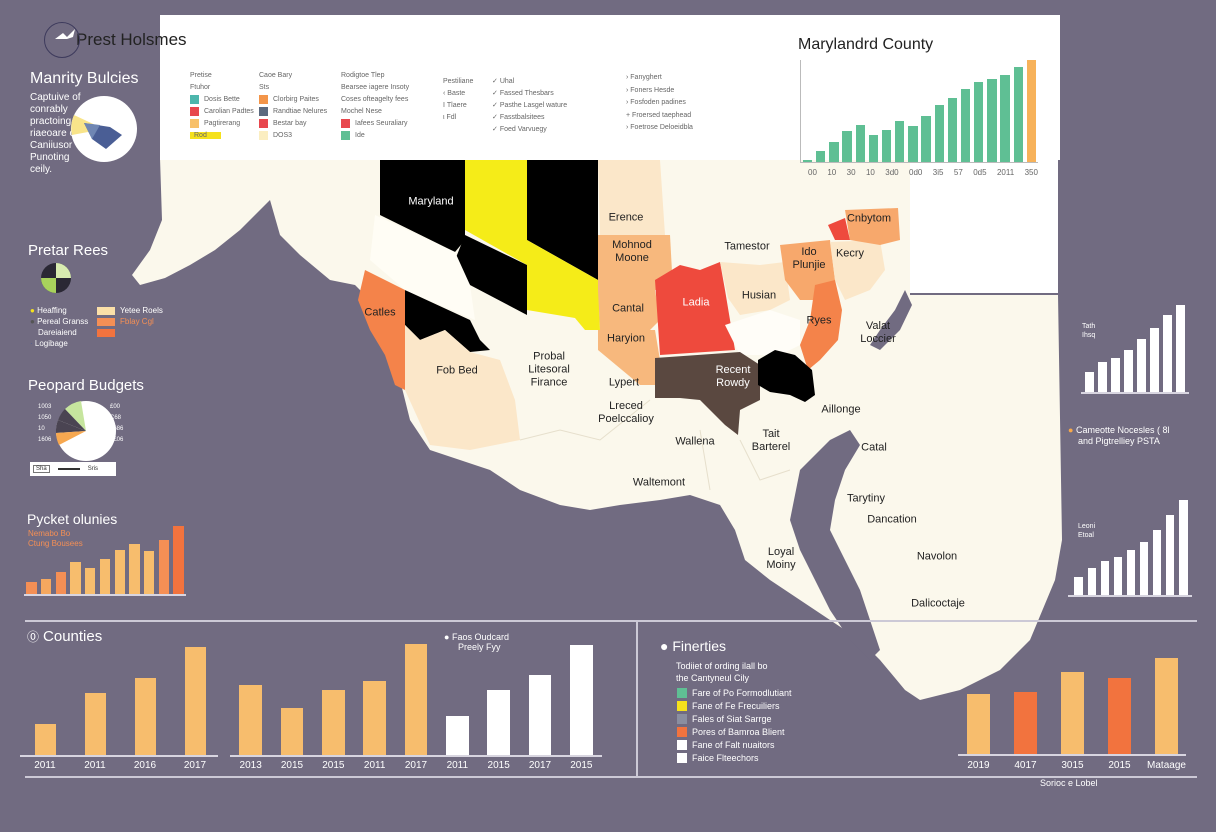 The width and height of the screenshot is (1216, 832). What do you see at coordinates (518, 117) in the screenshot?
I see `legend-item: ✓ Fasstbalsitees` at bounding box center [518, 117].